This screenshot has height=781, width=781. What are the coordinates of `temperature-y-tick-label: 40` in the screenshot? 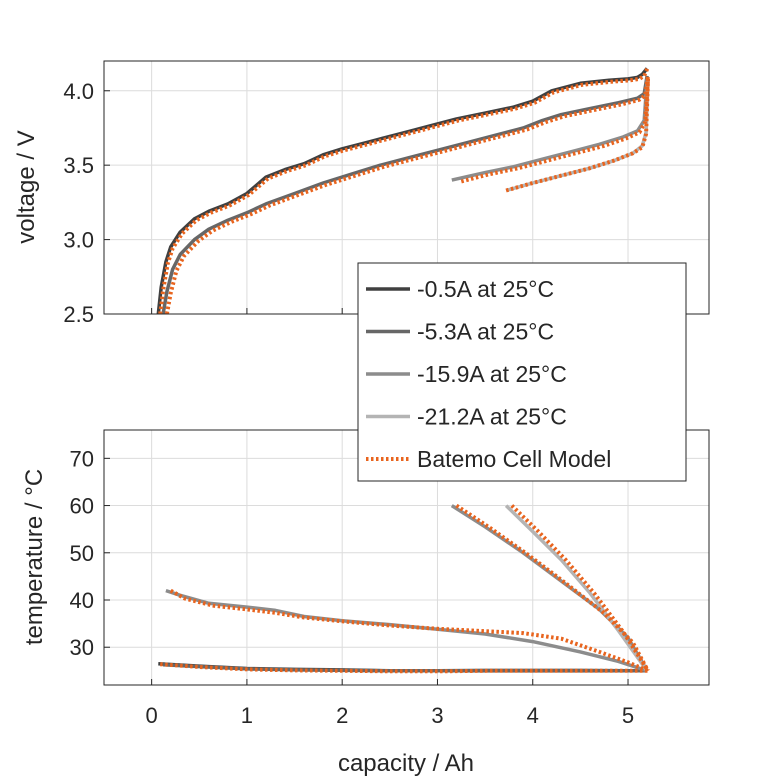 It's located at (82, 600).